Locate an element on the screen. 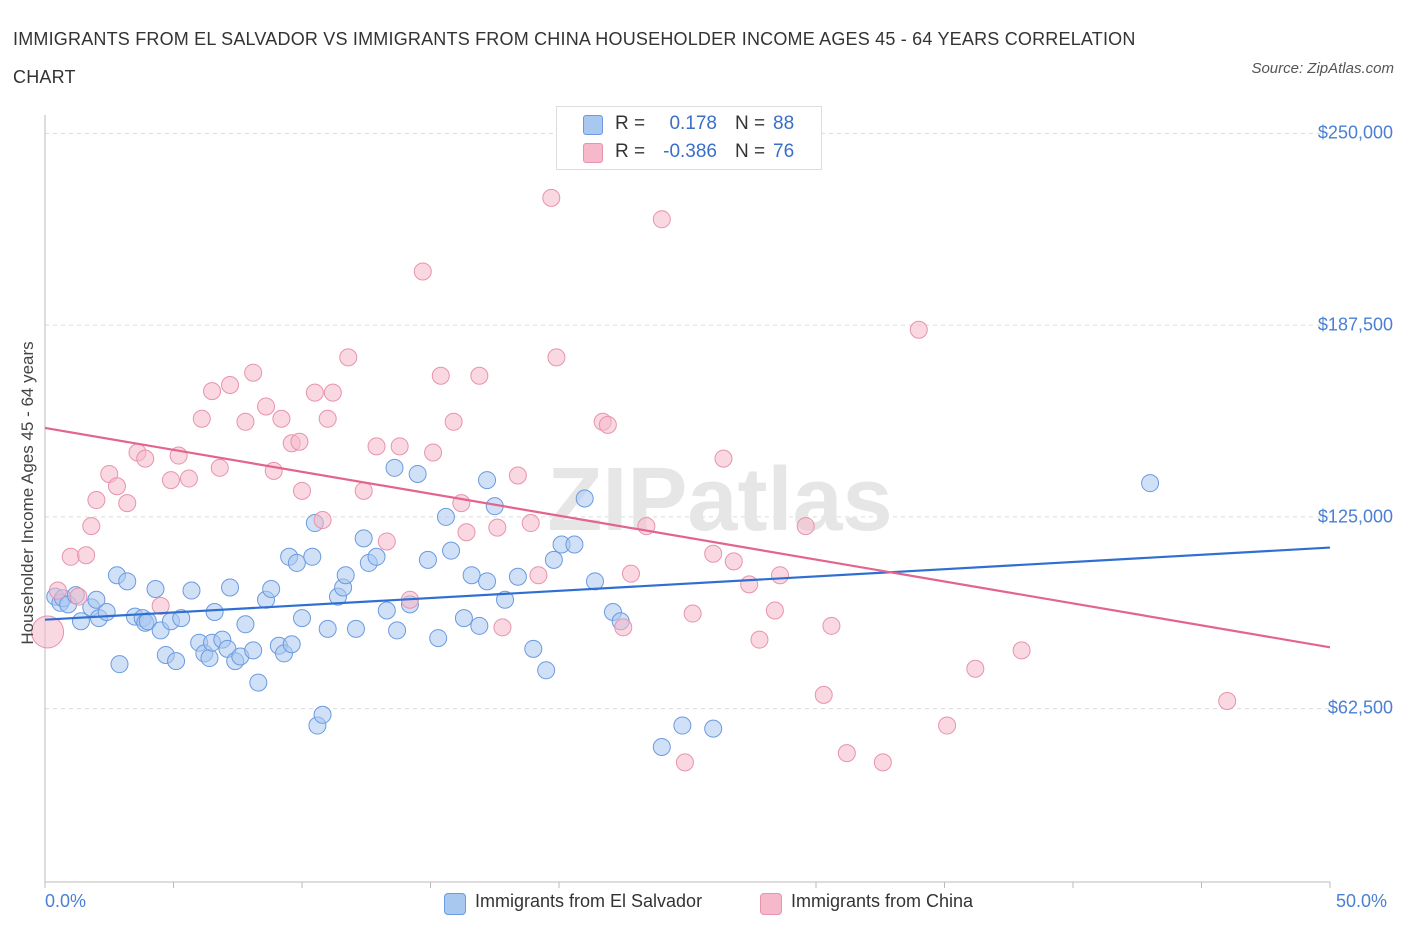 The image size is (1406, 930). r-value: 0.178 is located at coordinates (693, 123).